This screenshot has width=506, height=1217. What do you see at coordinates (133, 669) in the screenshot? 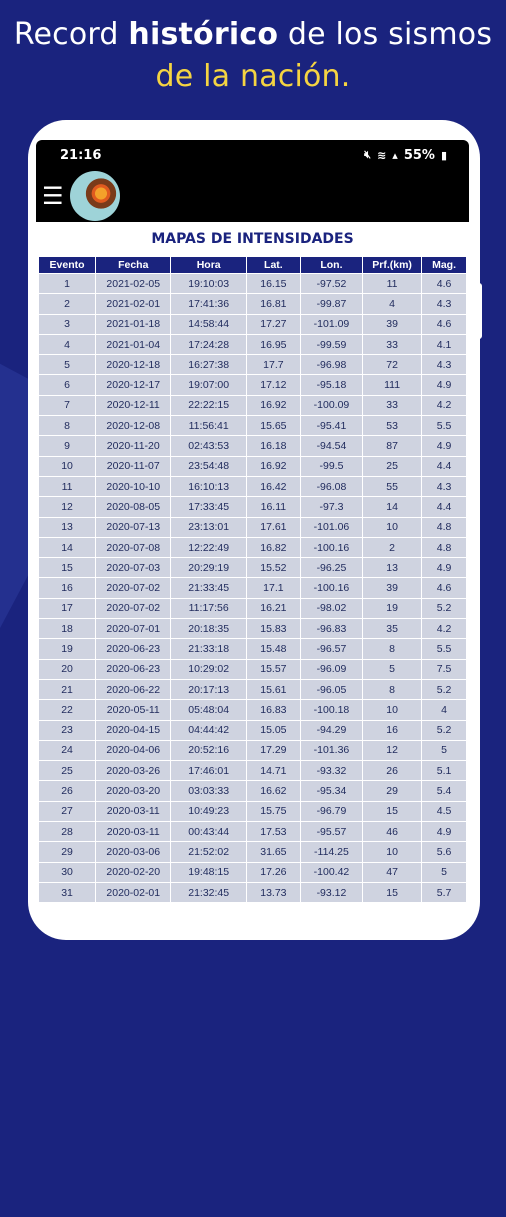
I see `table-cell: 2020-06-23` at bounding box center [133, 669].